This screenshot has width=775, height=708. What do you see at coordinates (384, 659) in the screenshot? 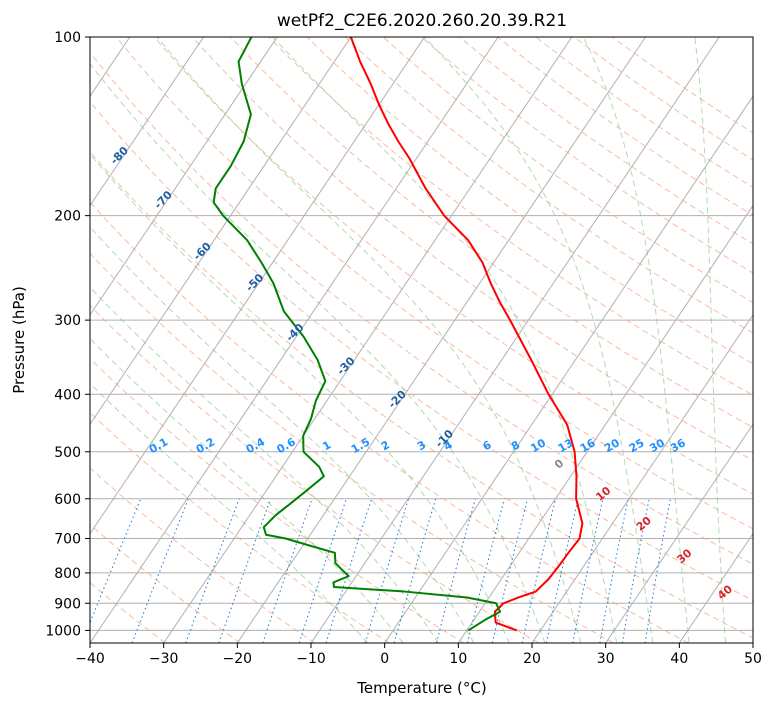
I see `x-tick-label: 0` at bounding box center [384, 659].